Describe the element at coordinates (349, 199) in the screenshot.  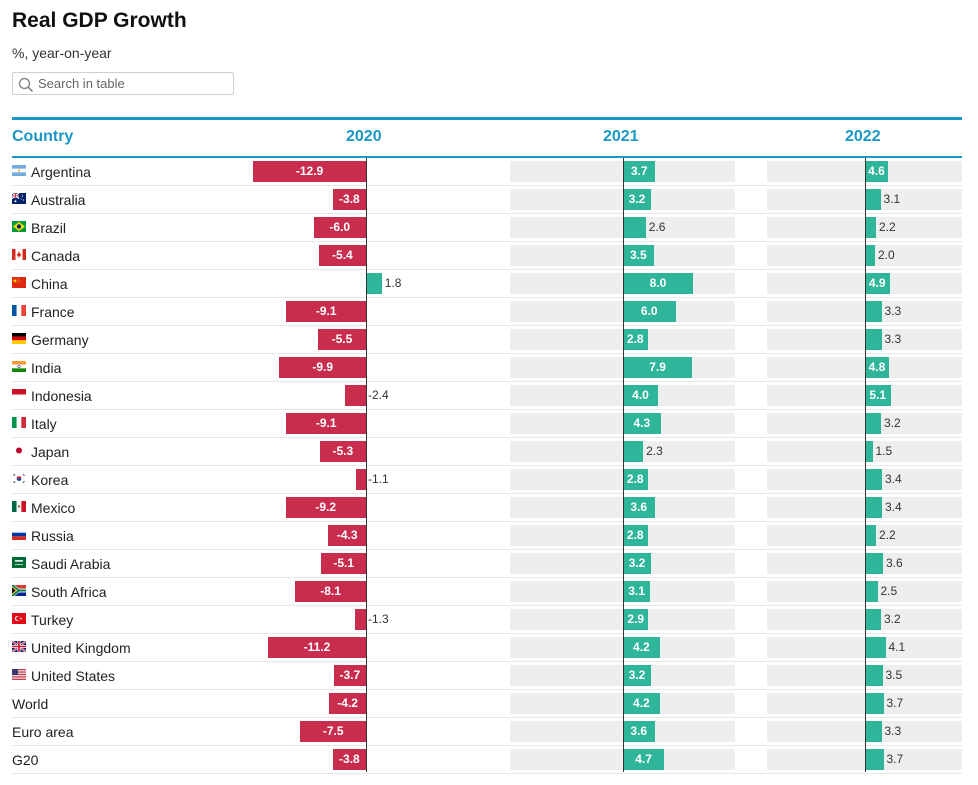
I see `bar-2020-australia` at that location.